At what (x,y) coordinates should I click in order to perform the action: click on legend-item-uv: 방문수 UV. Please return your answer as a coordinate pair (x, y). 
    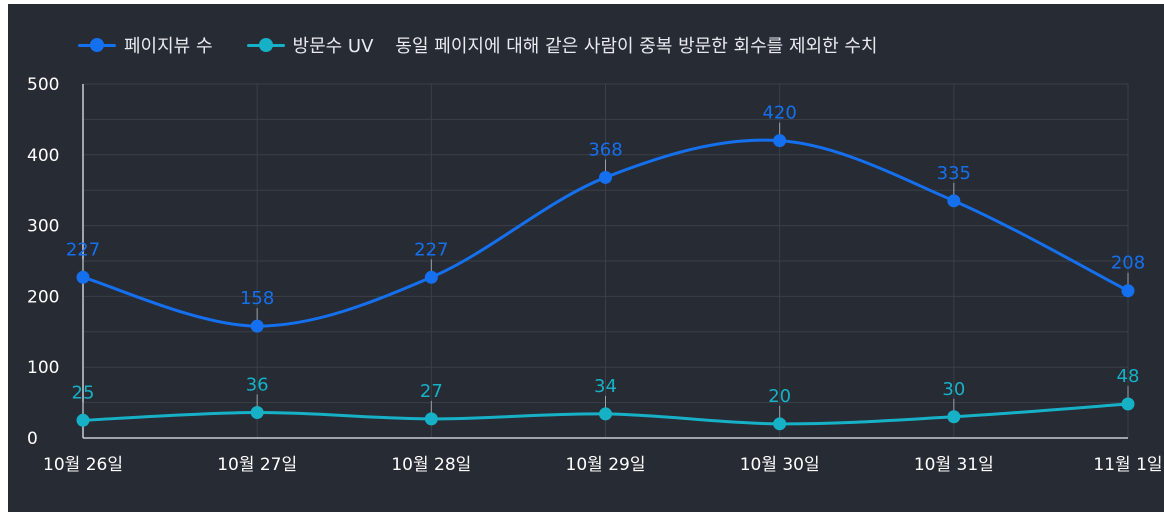
    Looking at the image, I should click on (310, 45).